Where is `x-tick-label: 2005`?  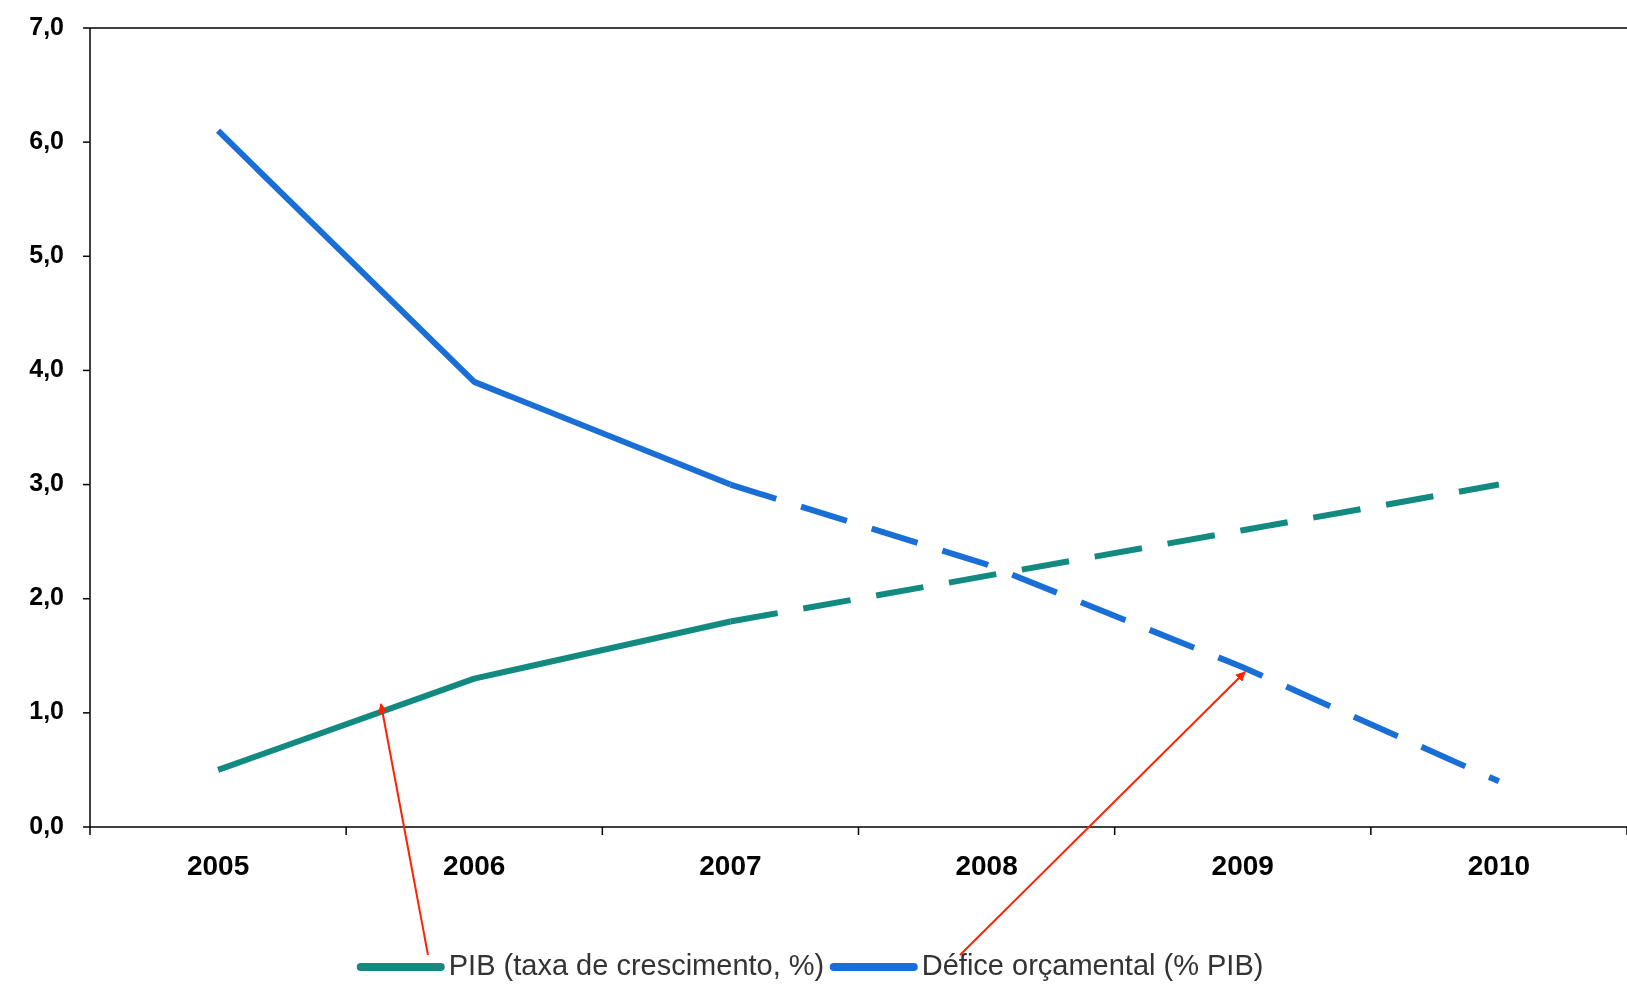
x-tick-label: 2005 is located at coordinates (218, 865).